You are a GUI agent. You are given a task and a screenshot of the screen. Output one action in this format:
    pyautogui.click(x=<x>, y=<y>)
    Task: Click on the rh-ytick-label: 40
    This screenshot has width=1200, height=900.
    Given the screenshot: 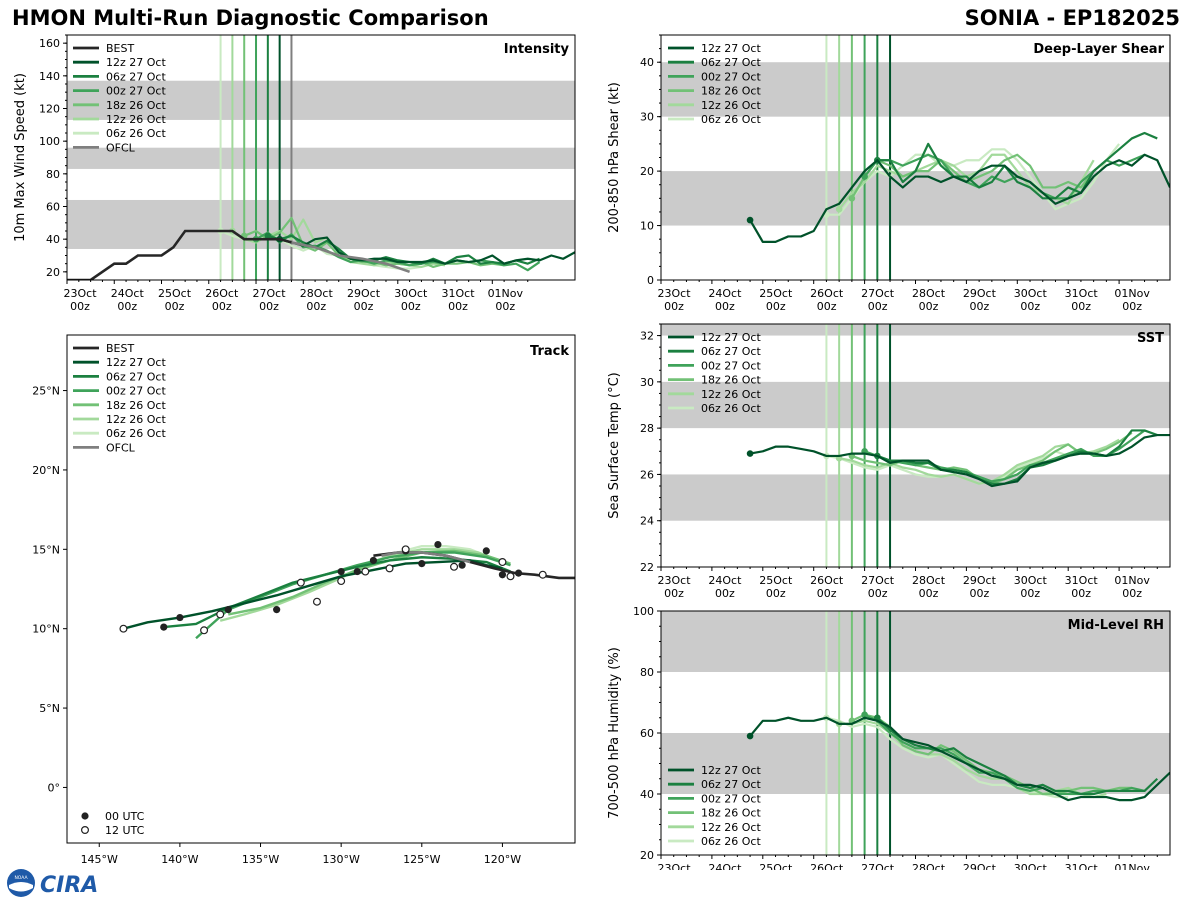 What is the action you would take?
    pyautogui.click(x=647, y=794)
    